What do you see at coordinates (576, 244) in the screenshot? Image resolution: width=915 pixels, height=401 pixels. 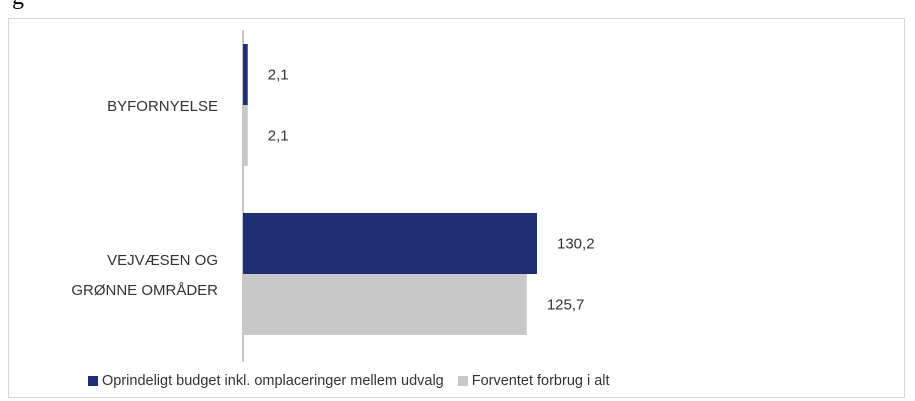 I see `data-label-budget-1: 130,2` at bounding box center [576, 244].